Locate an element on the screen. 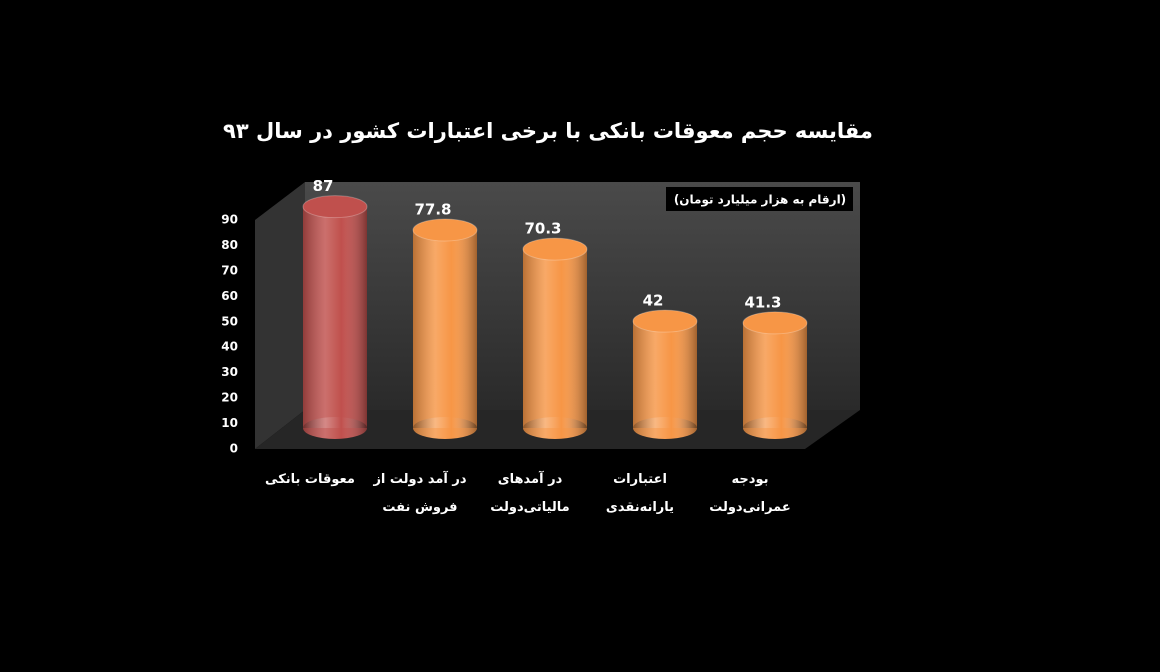 This screenshot has height=672, width=1160. value-label: 87 is located at coordinates (323, 186).